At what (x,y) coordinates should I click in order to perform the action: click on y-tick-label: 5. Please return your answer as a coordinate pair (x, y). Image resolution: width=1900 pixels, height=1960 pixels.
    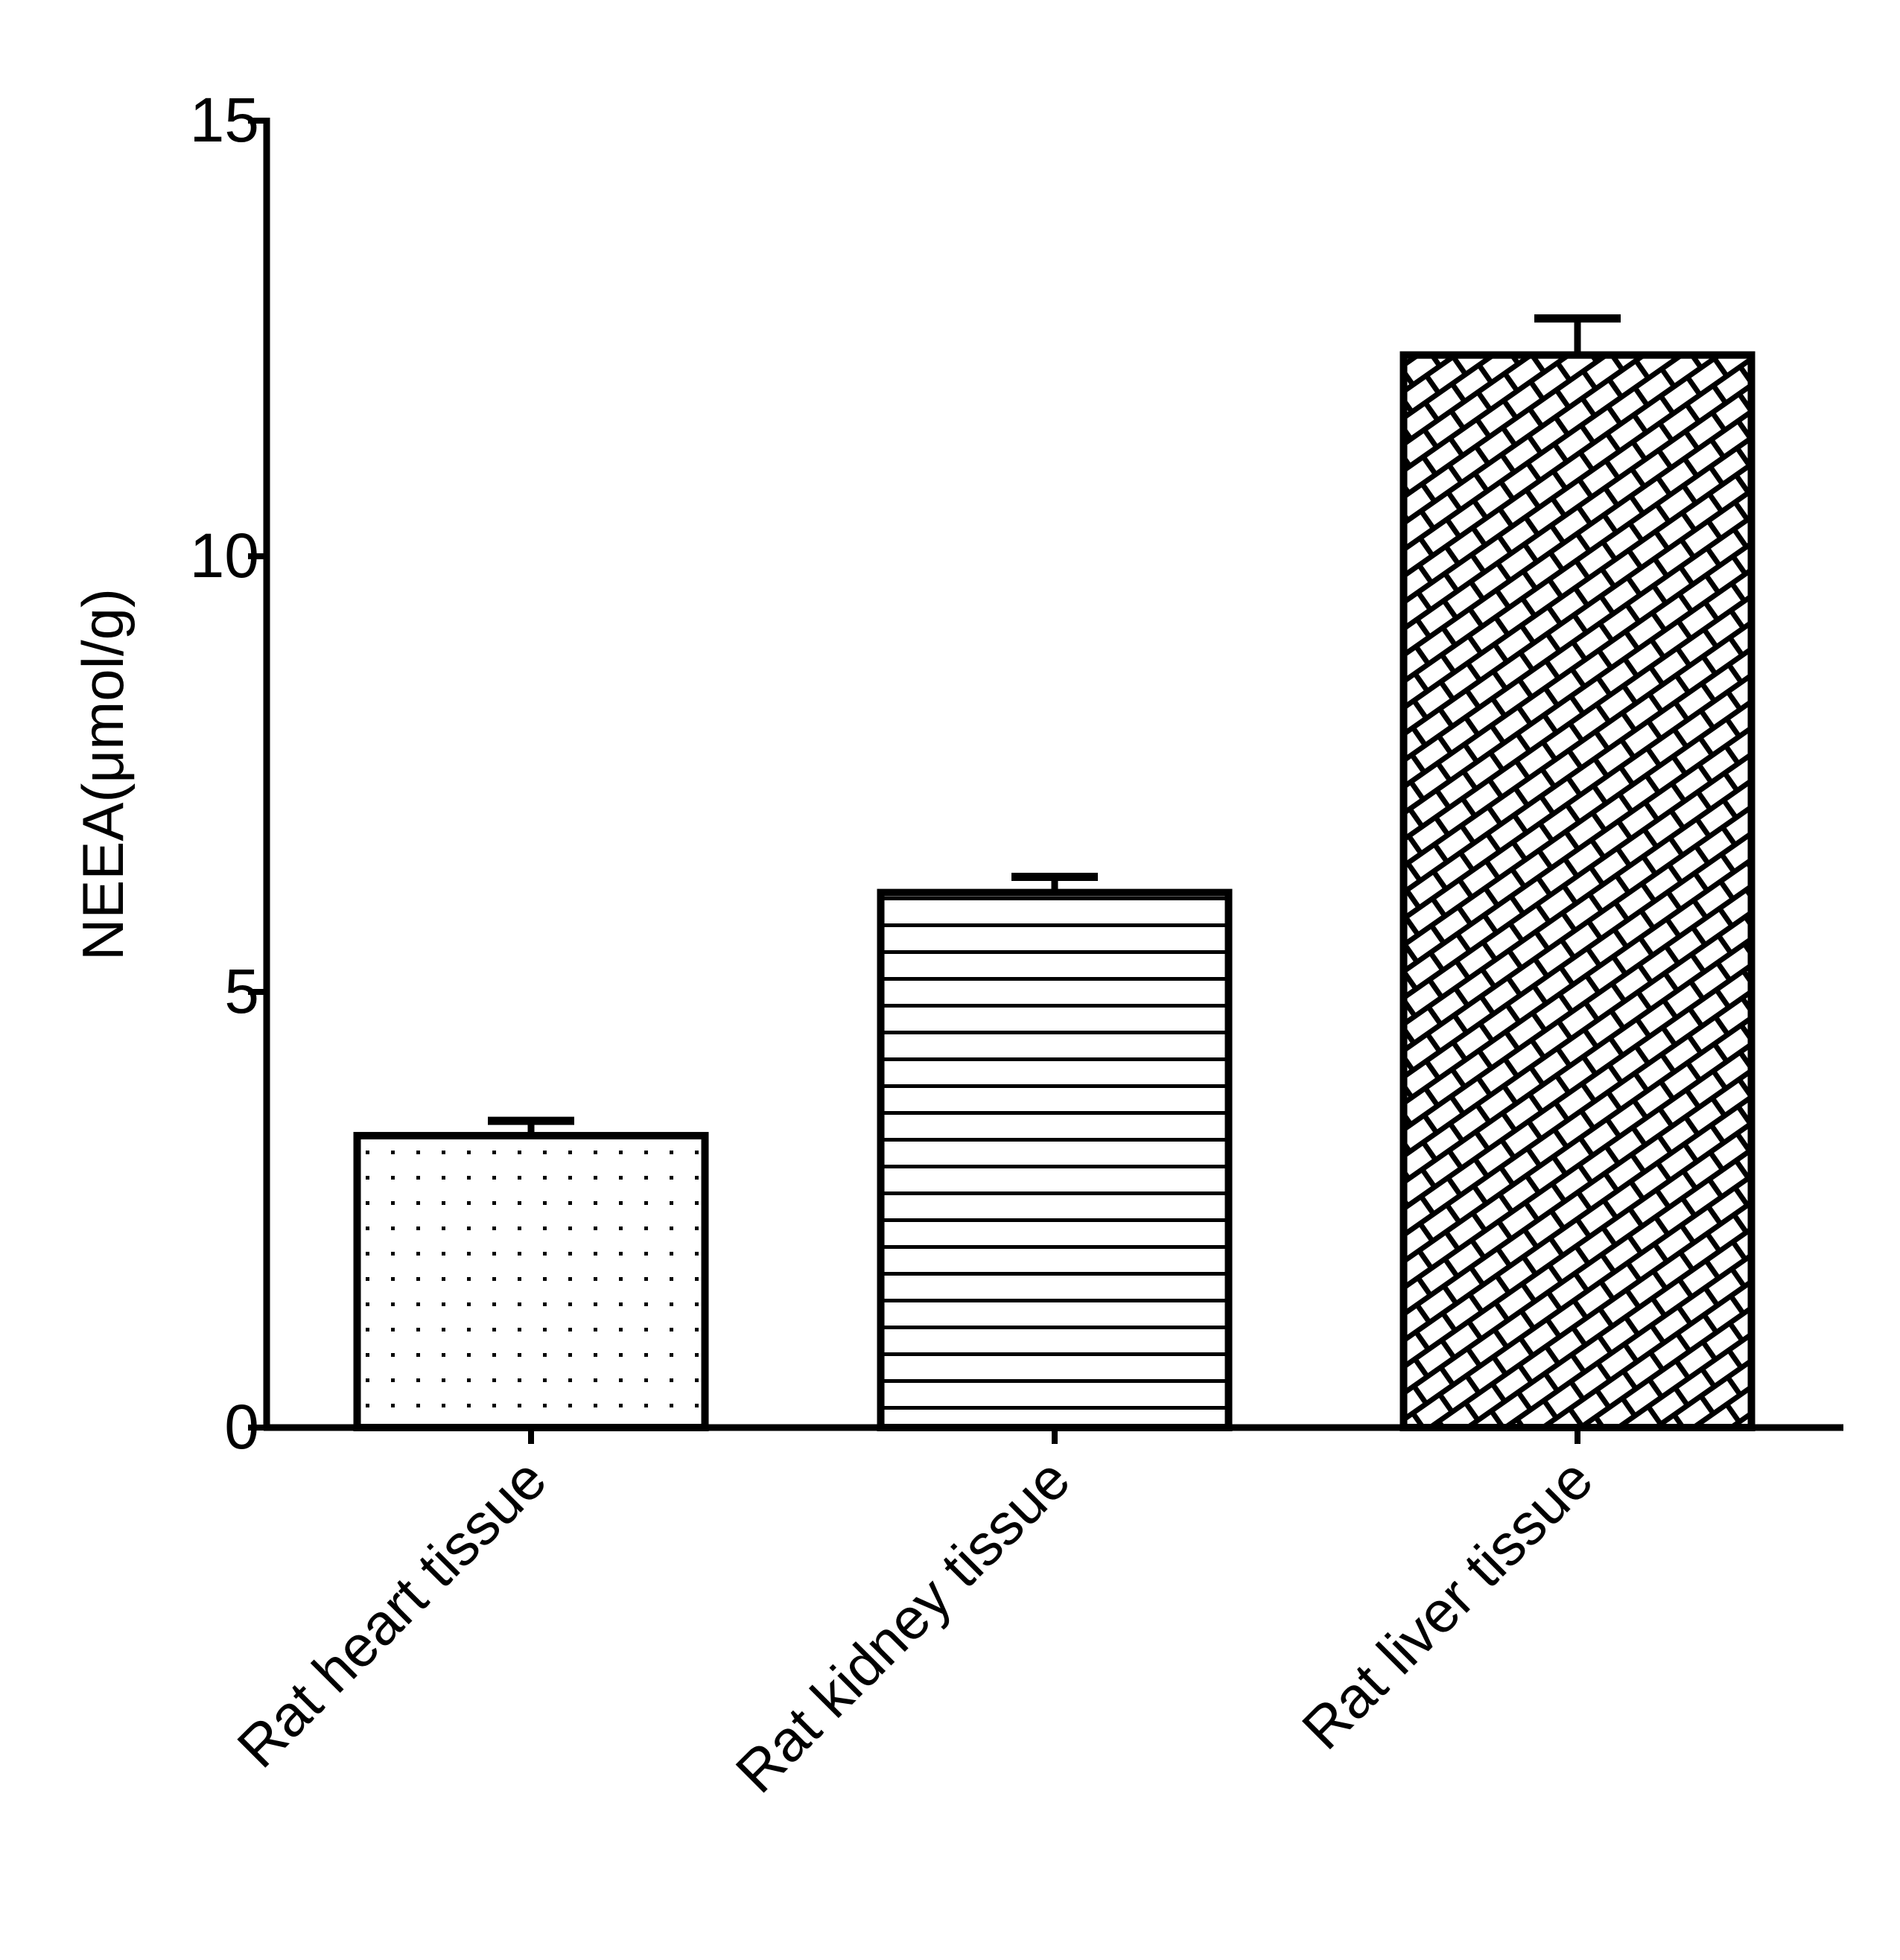
    Looking at the image, I should click on (241, 991).